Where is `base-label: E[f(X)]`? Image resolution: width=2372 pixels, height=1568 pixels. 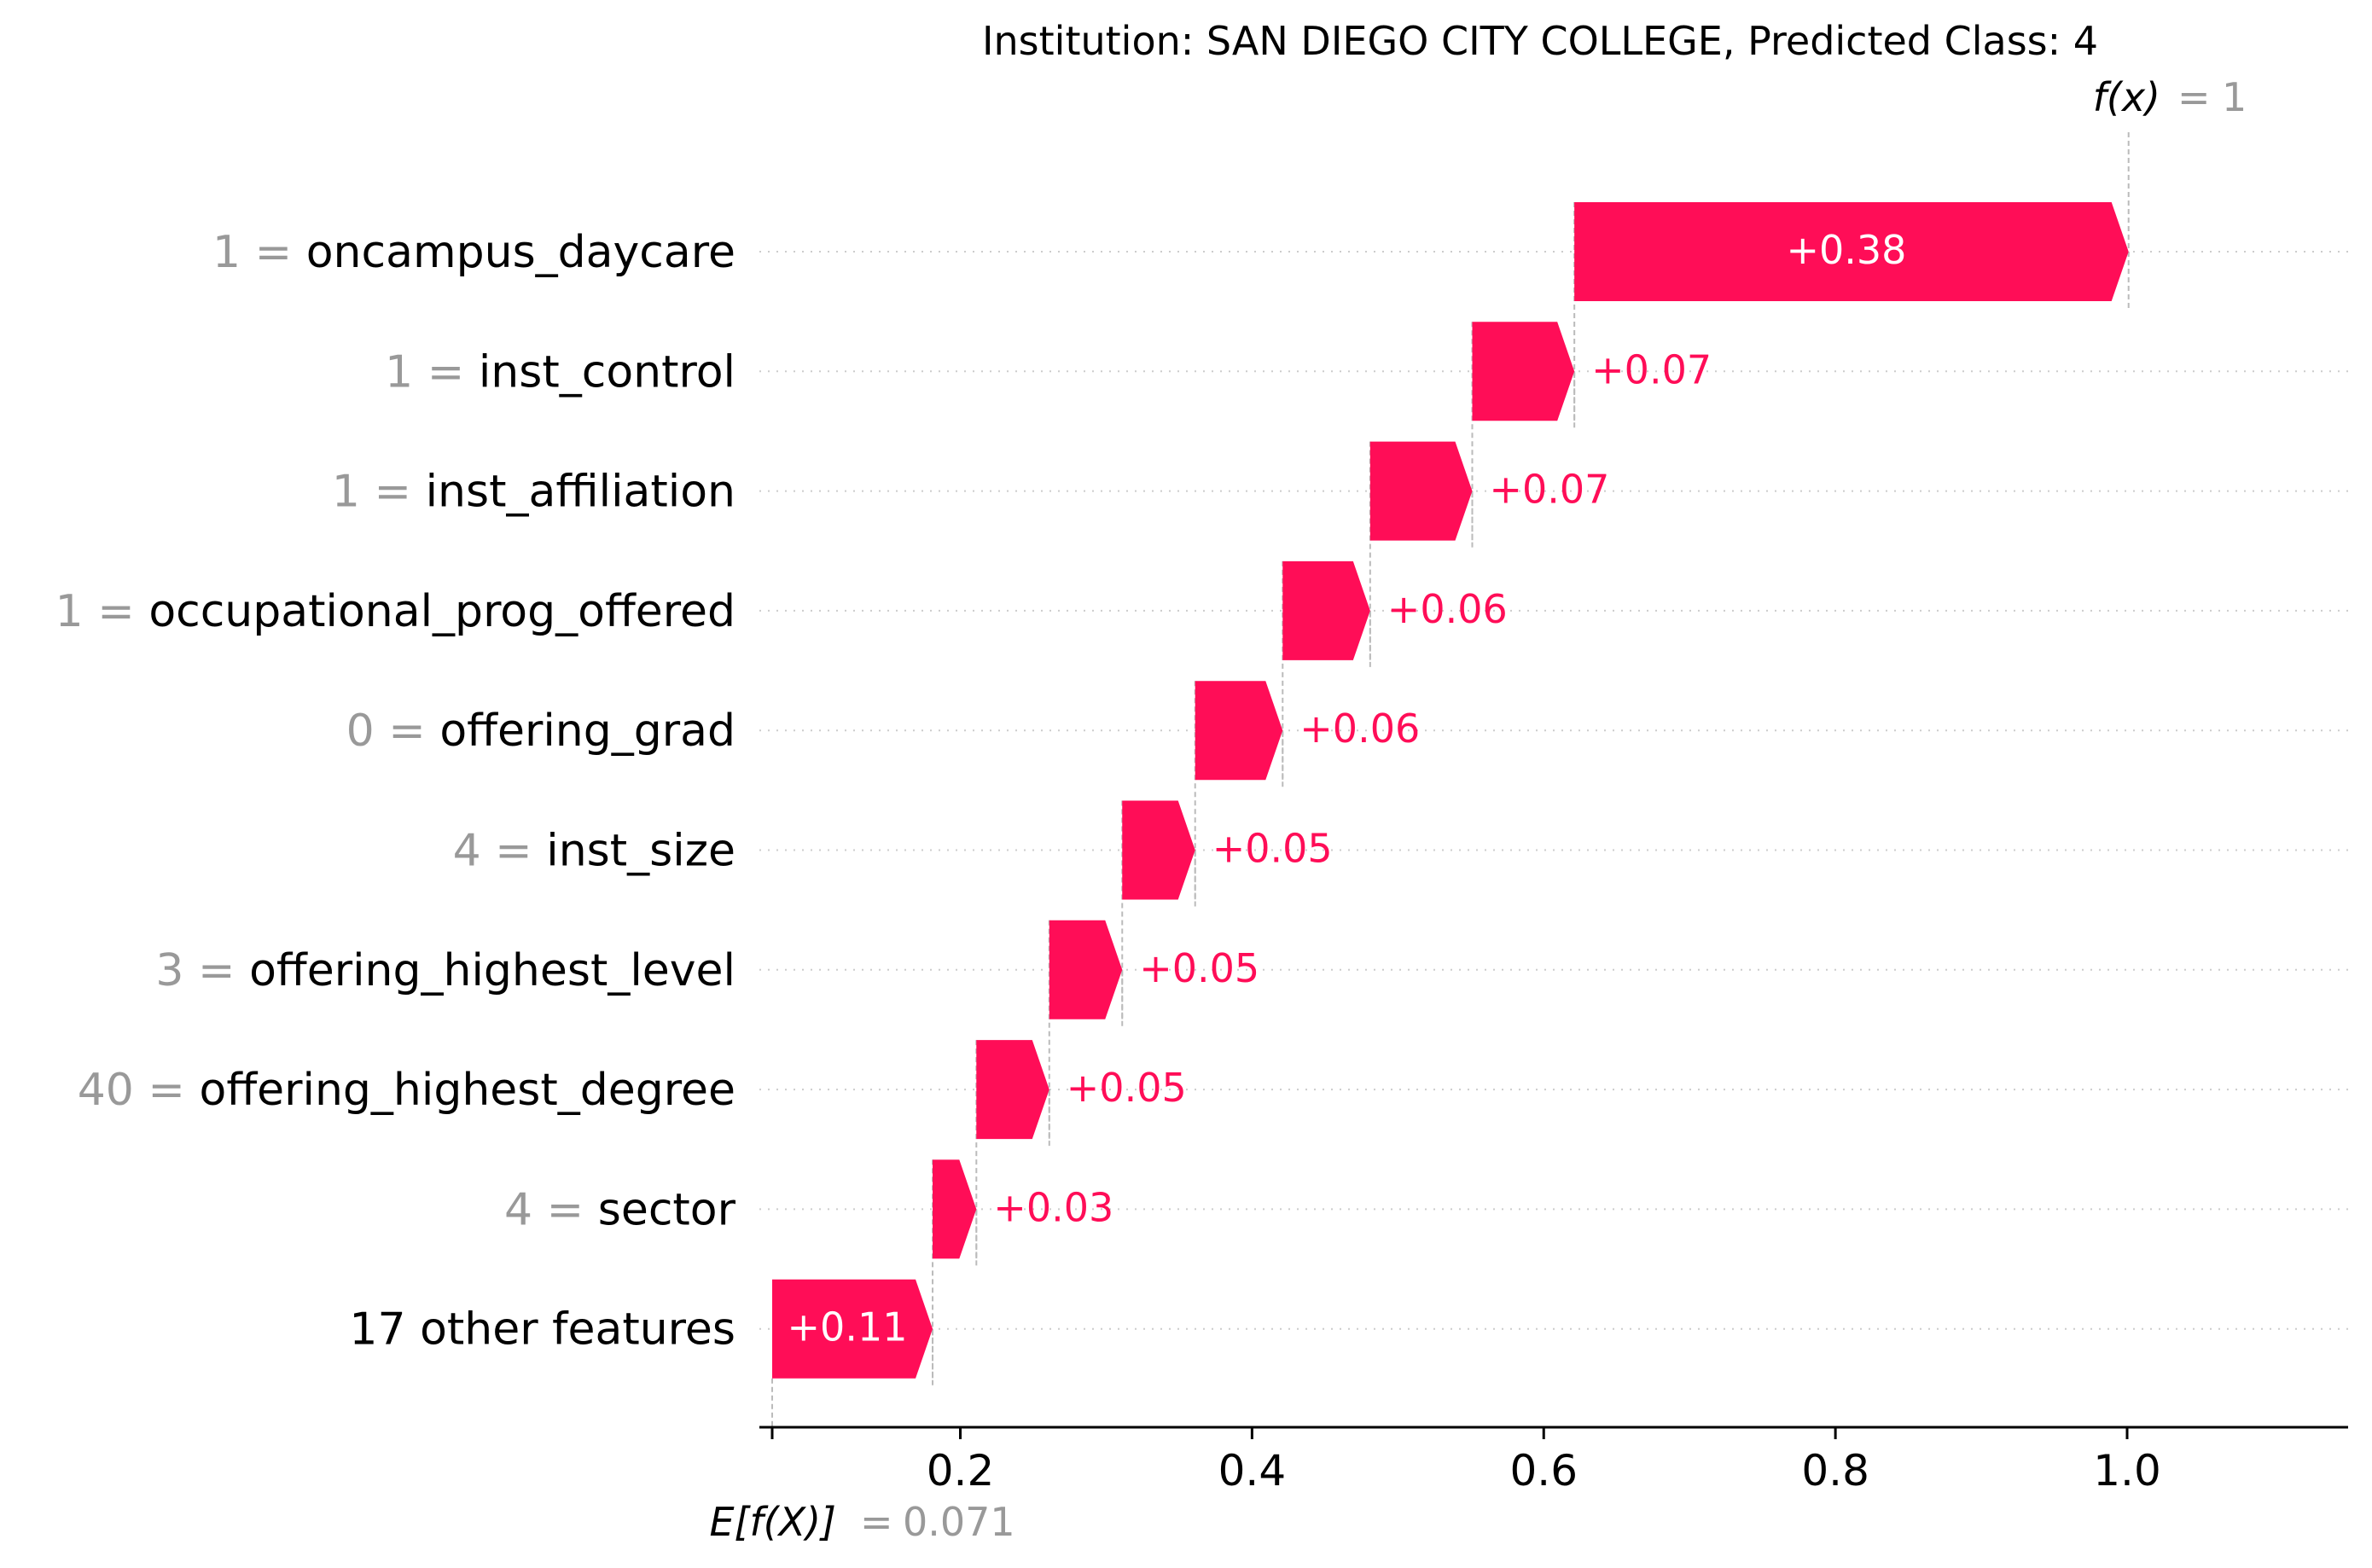 base-label: E[f(X)] is located at coordinates (773, 1522).